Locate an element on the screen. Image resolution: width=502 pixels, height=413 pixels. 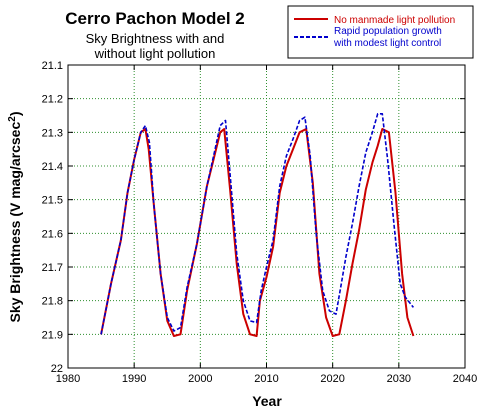
y-axis-label: Sky Brightness (V mag/arcsec2) is located at coordinates (15, 217).